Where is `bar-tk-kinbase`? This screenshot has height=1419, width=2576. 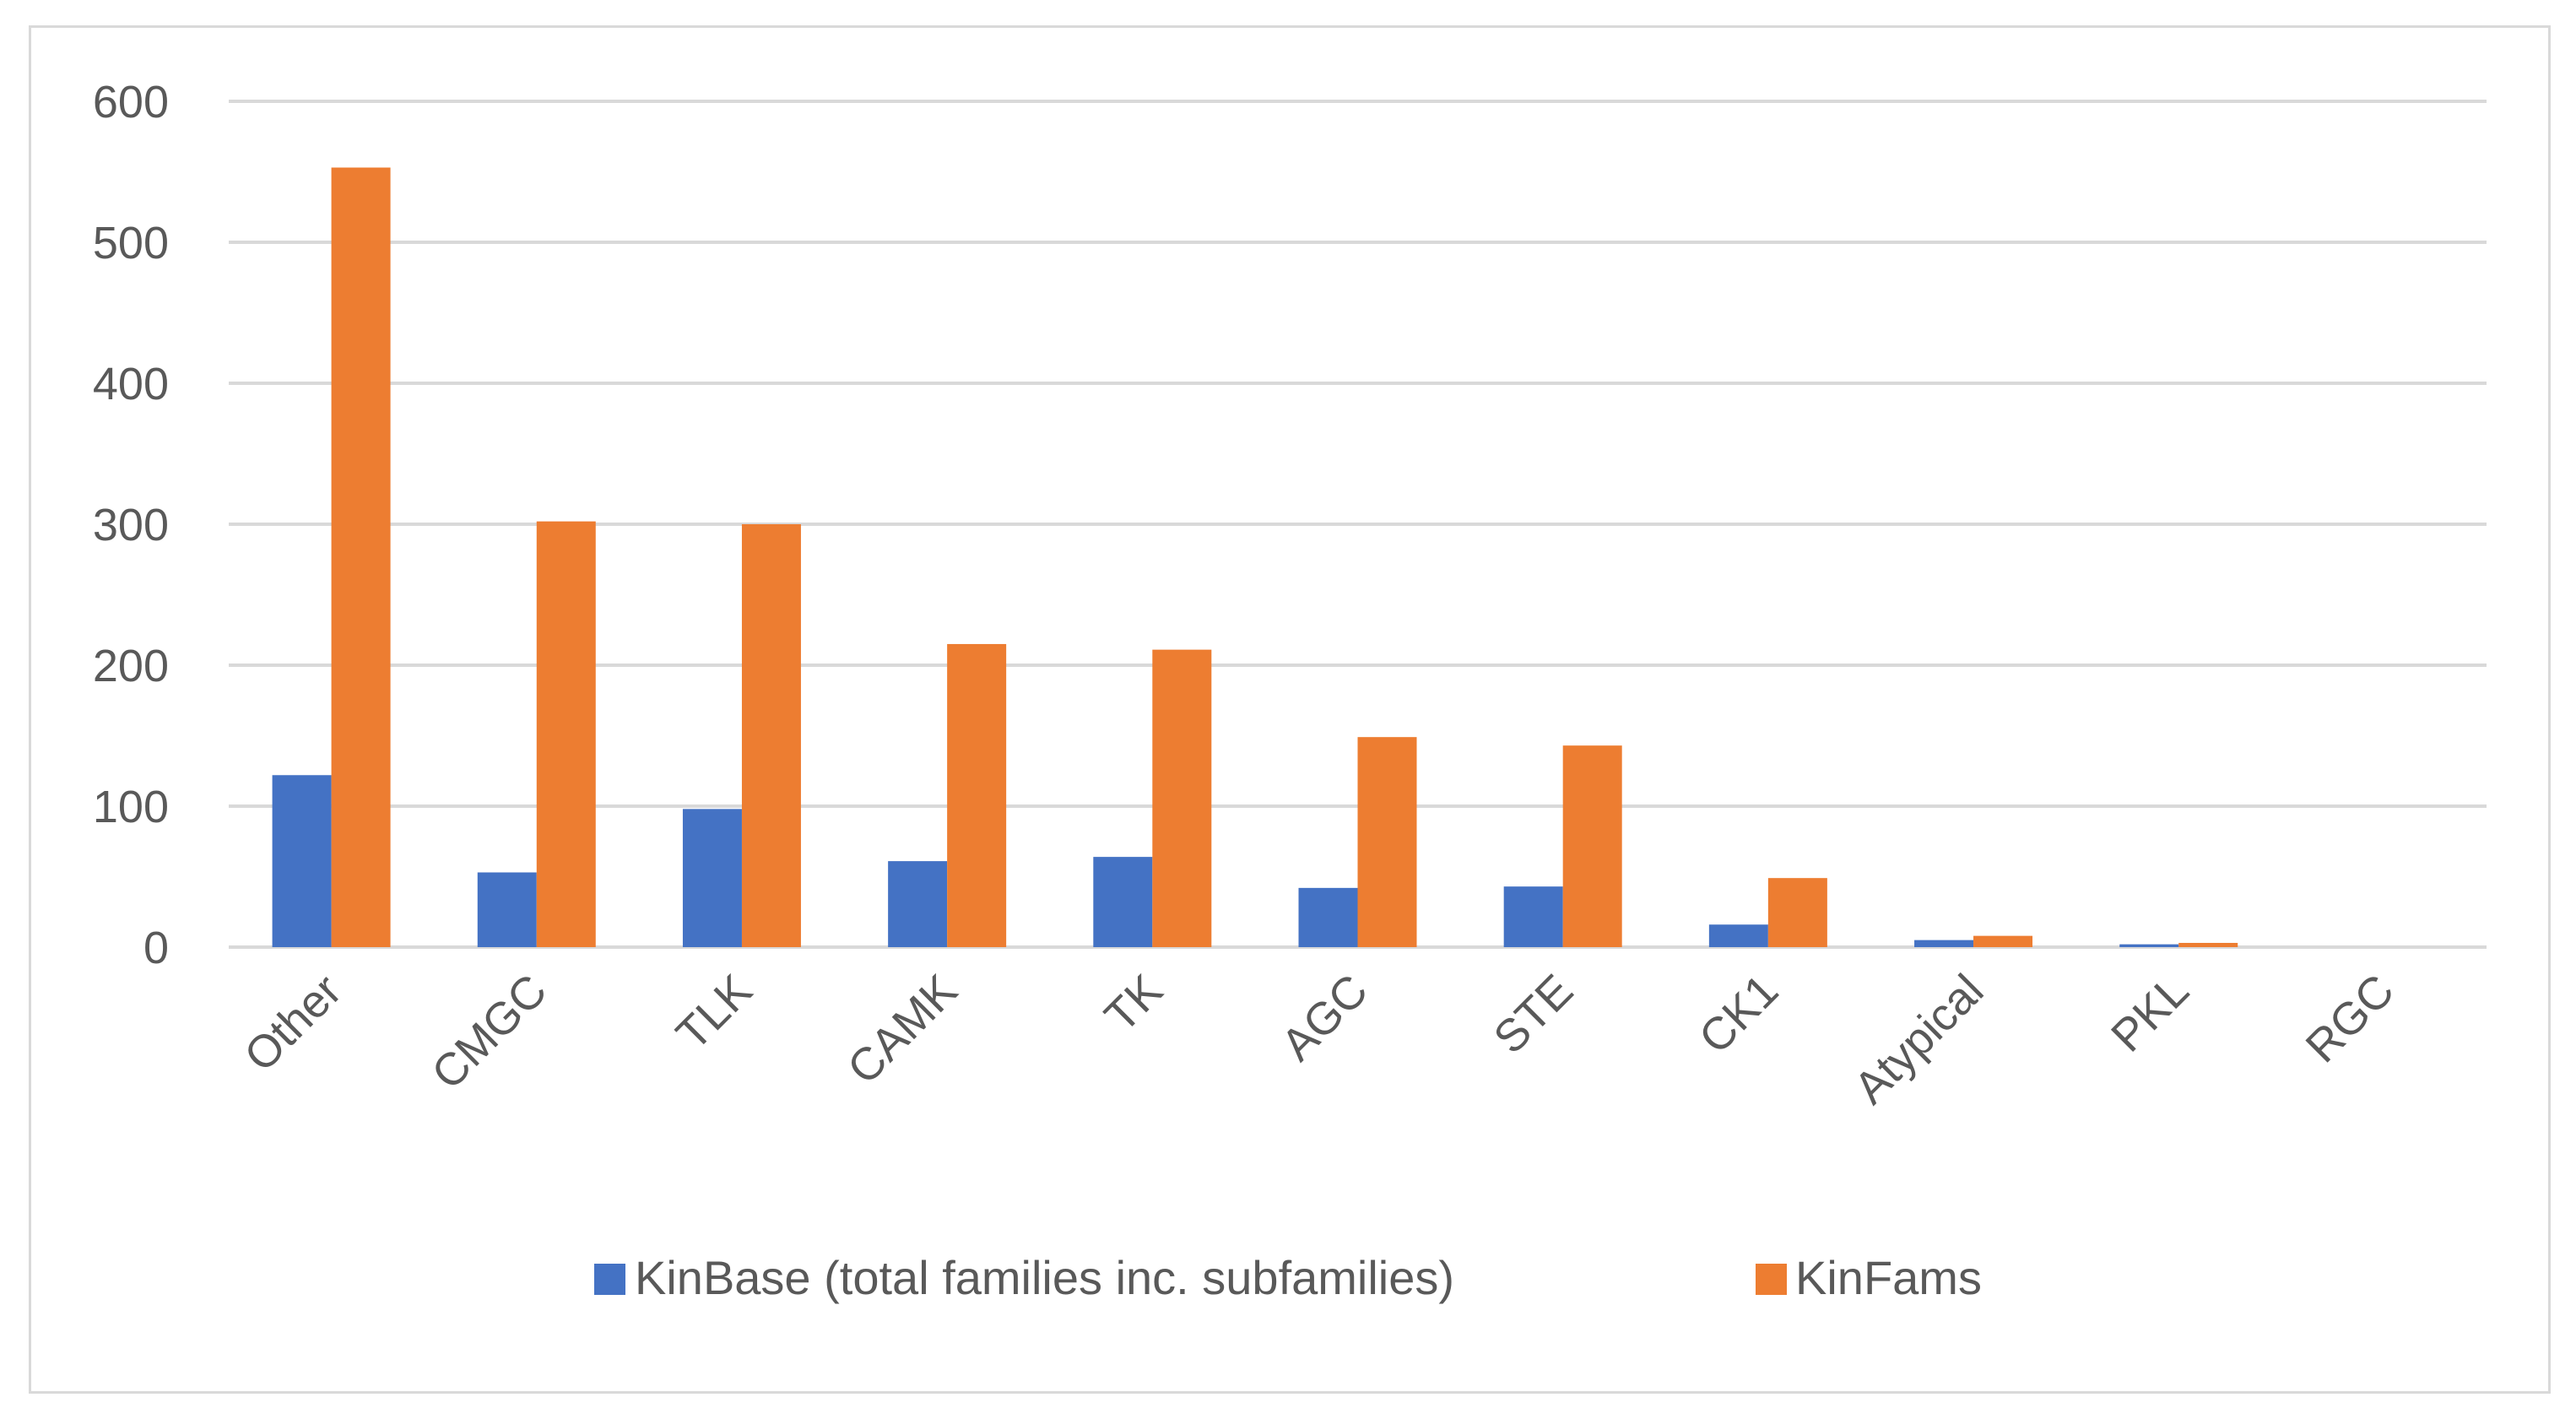
bar-tk-kinbase is located at coordinates (1123, 902).